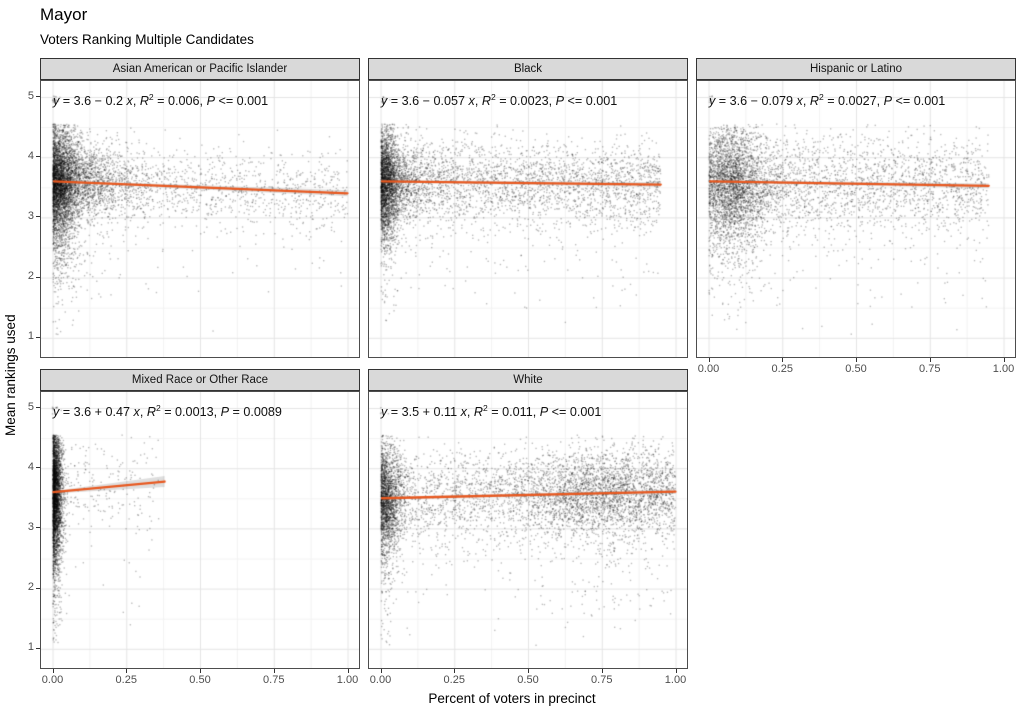 Image resolution: width=1024 pixels, height=717 pixels. Describe the element at coordinates (428, 101) in the screenshot. I see `eq-expression: = 3.6 − 0.057` at that location.